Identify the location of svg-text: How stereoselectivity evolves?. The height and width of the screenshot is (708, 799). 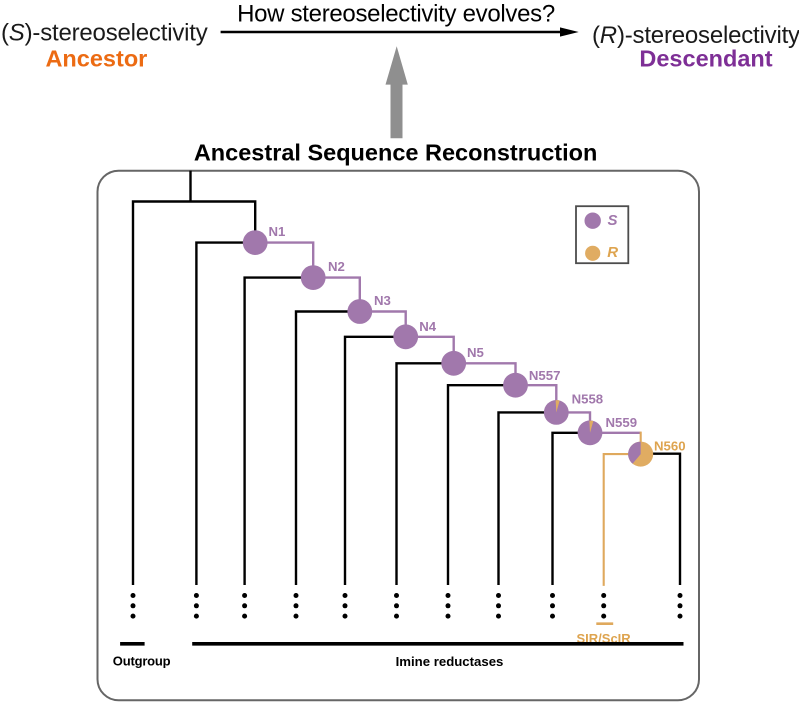
(396, 14).